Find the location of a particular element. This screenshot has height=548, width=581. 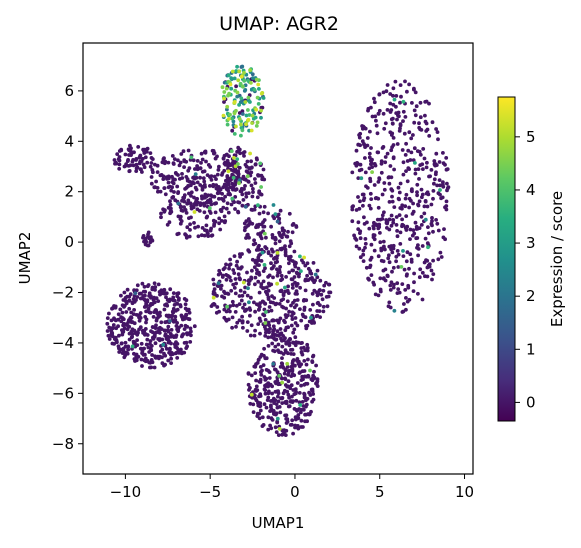

colorbar-ticks: 0 1 2 3 4 5 is located at coordinates (525, 269).